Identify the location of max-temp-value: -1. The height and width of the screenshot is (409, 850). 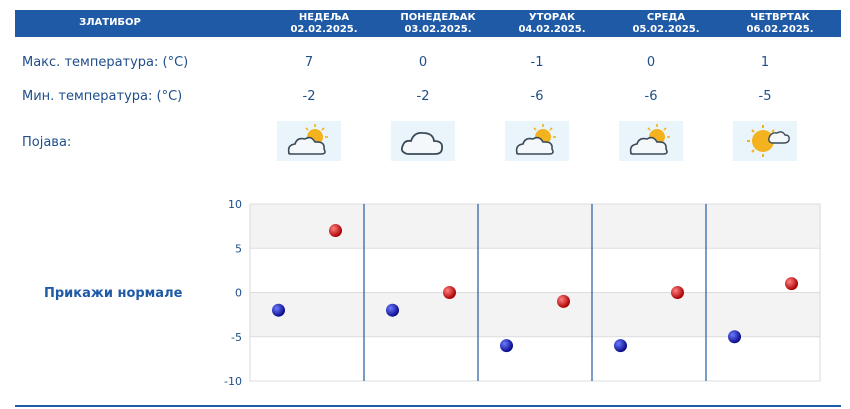
(537, 62).